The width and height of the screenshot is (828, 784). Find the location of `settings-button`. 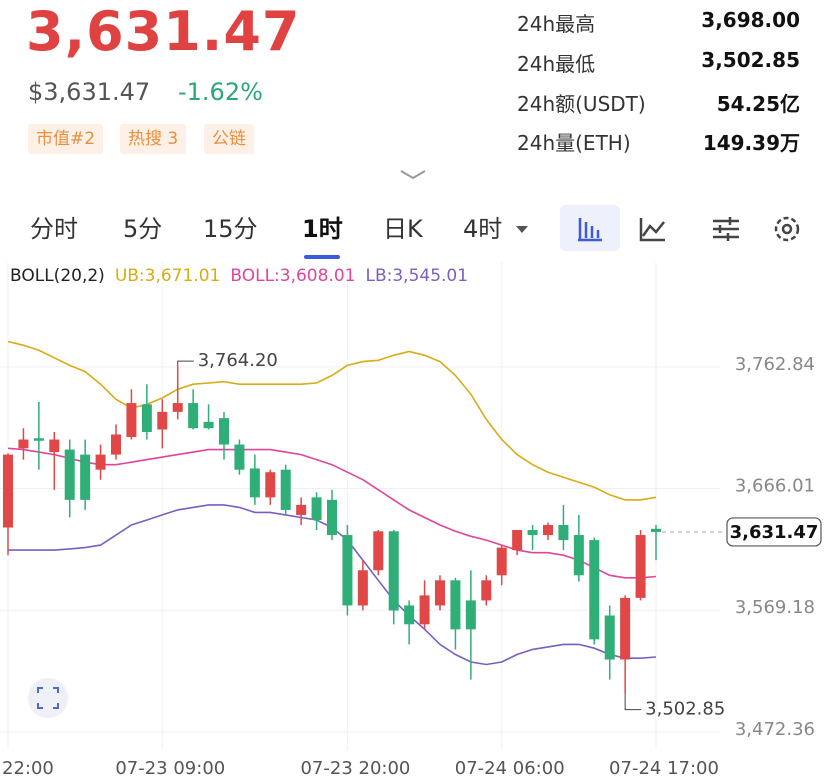

settings-button is located at coordinates (787, 229).